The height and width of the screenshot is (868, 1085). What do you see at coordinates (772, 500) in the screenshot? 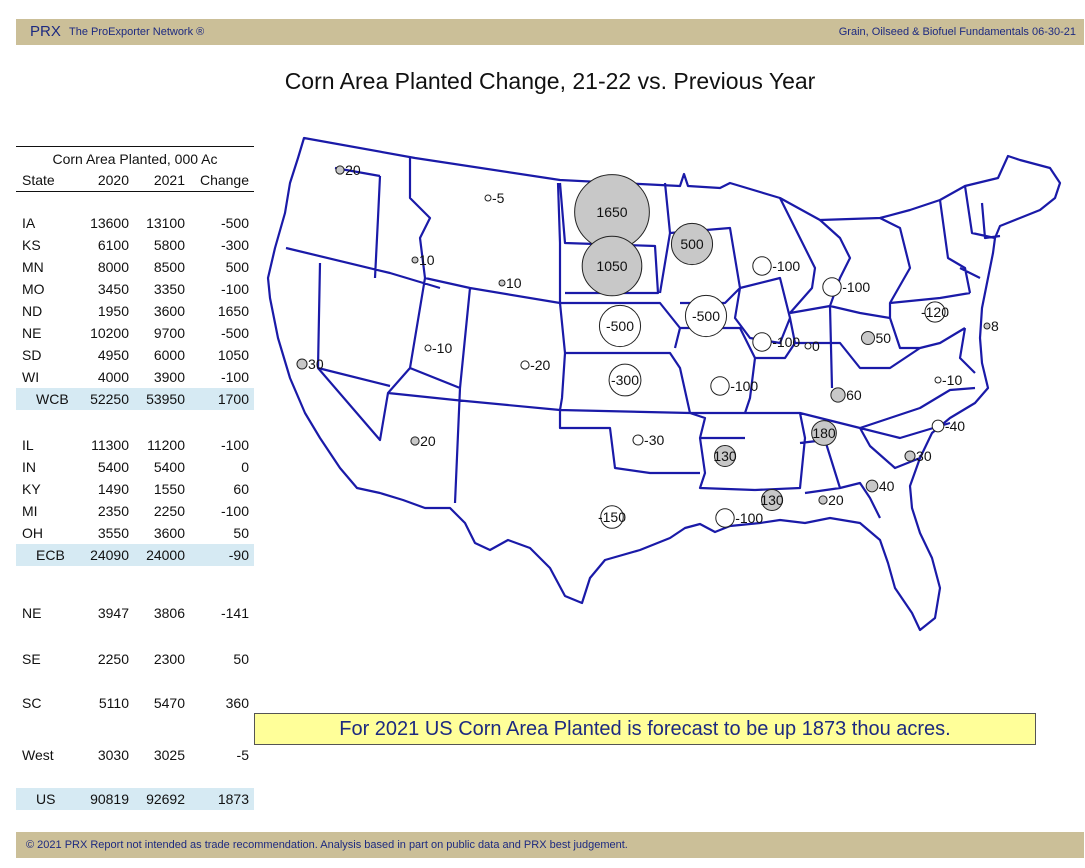
I see `bubble-ms: 130` at bounding box center [772, 500].